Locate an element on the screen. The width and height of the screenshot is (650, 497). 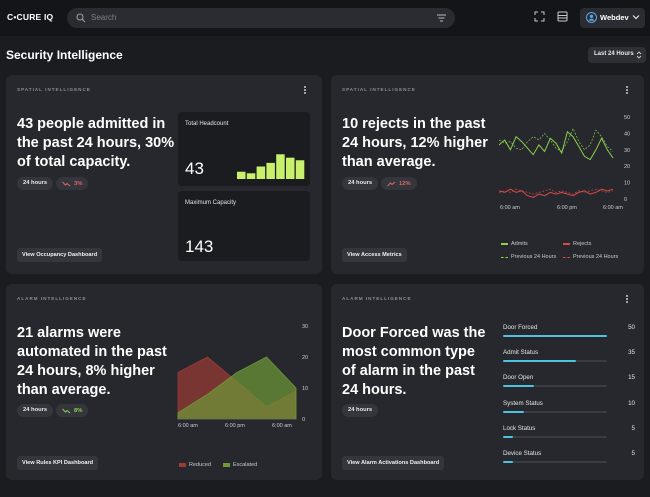
user-menu-button: Webdev is located at coordinates (612, 18).